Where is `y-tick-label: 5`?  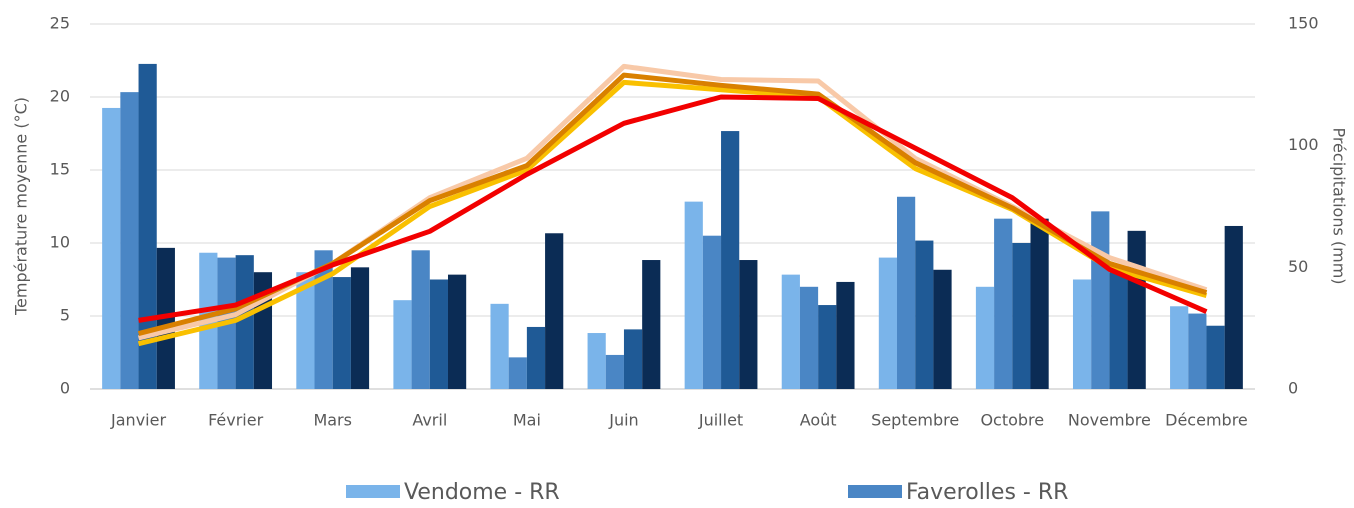
y-tick-label: 5 is located at coordinates (65, 315).